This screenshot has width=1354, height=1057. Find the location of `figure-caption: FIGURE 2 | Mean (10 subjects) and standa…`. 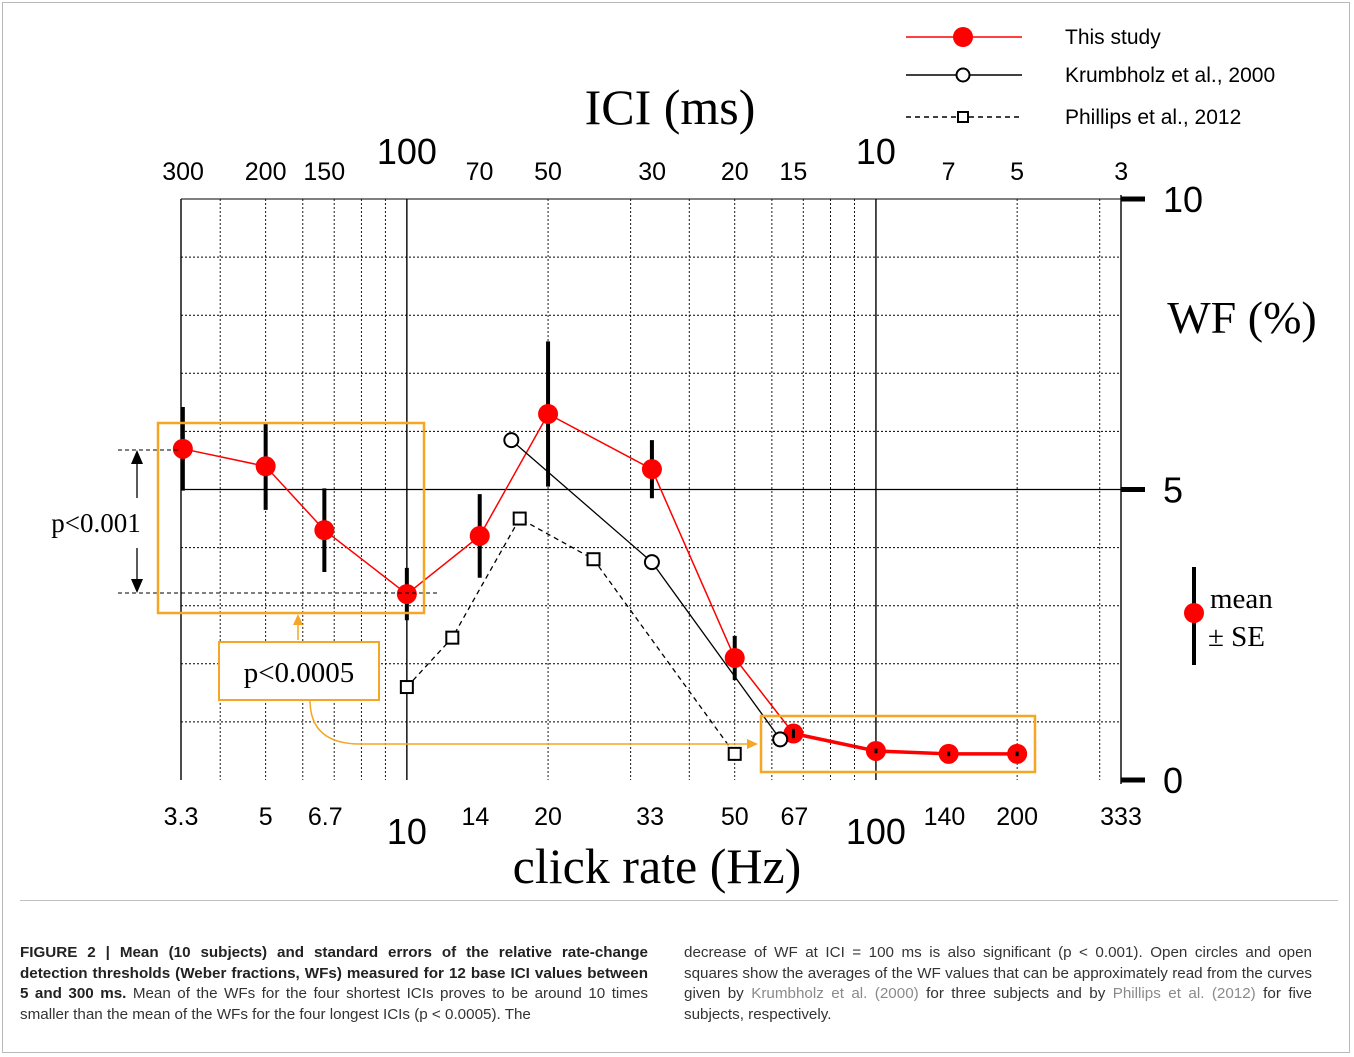

figure-caption: FIGURE 2 | Mean (10 subjects) and standa… is located at coordinates (679, 975).